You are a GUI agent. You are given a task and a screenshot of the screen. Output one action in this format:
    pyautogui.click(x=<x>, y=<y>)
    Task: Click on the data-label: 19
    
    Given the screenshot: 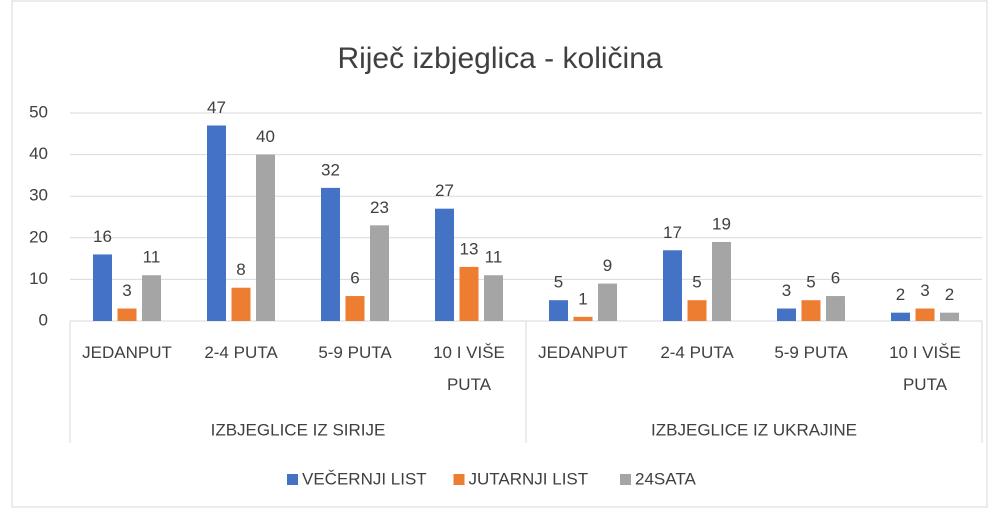 What is the action you would take?
    pyautogui.click(x=721, y=223)
    